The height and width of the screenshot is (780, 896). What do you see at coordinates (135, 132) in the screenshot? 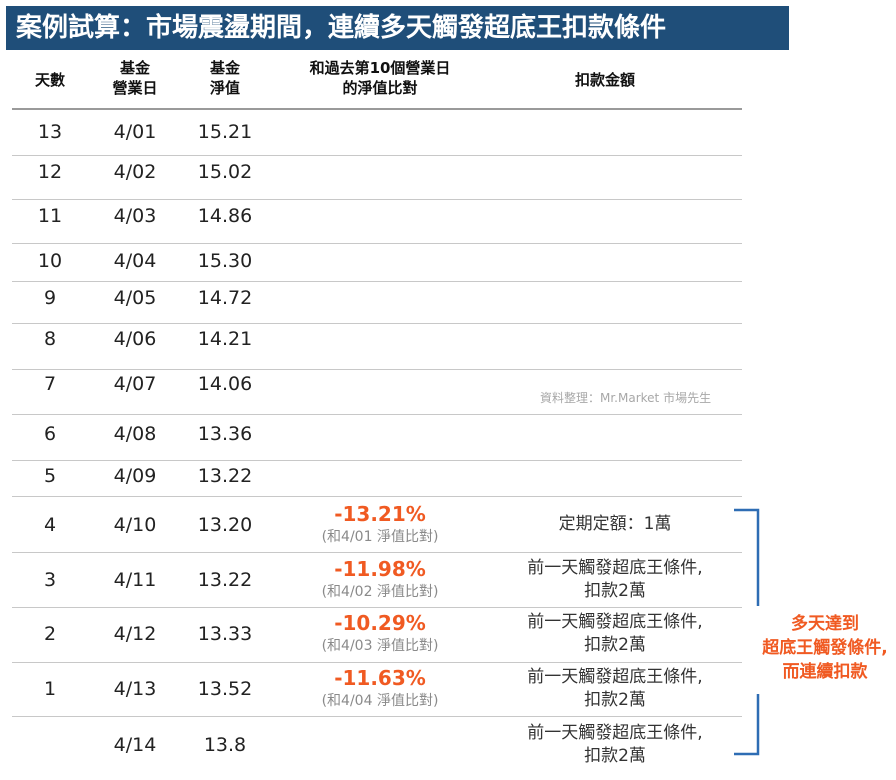
I see `date-cell: 4/01` at bounding box center [135, 132].